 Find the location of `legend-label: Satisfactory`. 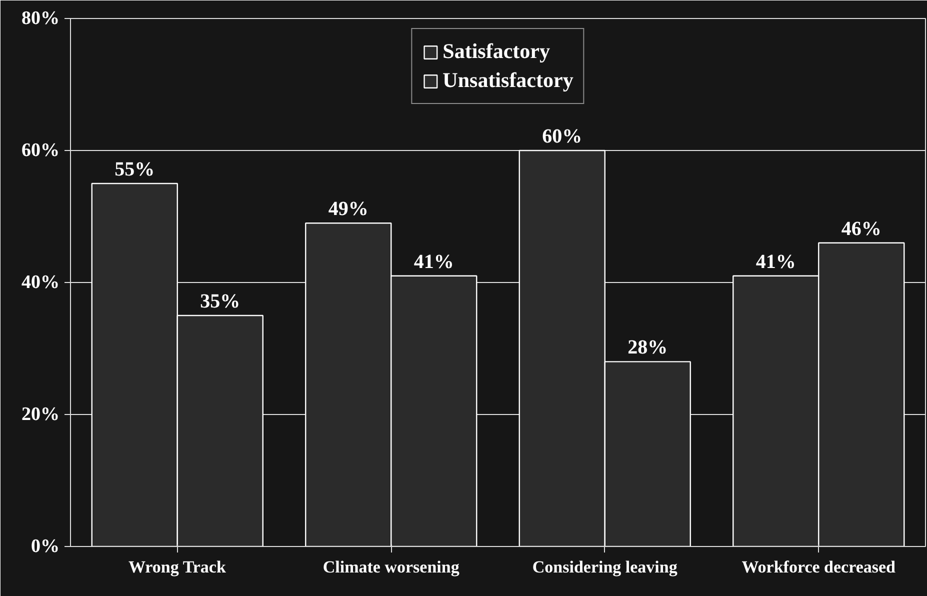

legend-label: Satisfactory is located at coordinates (496, 51).